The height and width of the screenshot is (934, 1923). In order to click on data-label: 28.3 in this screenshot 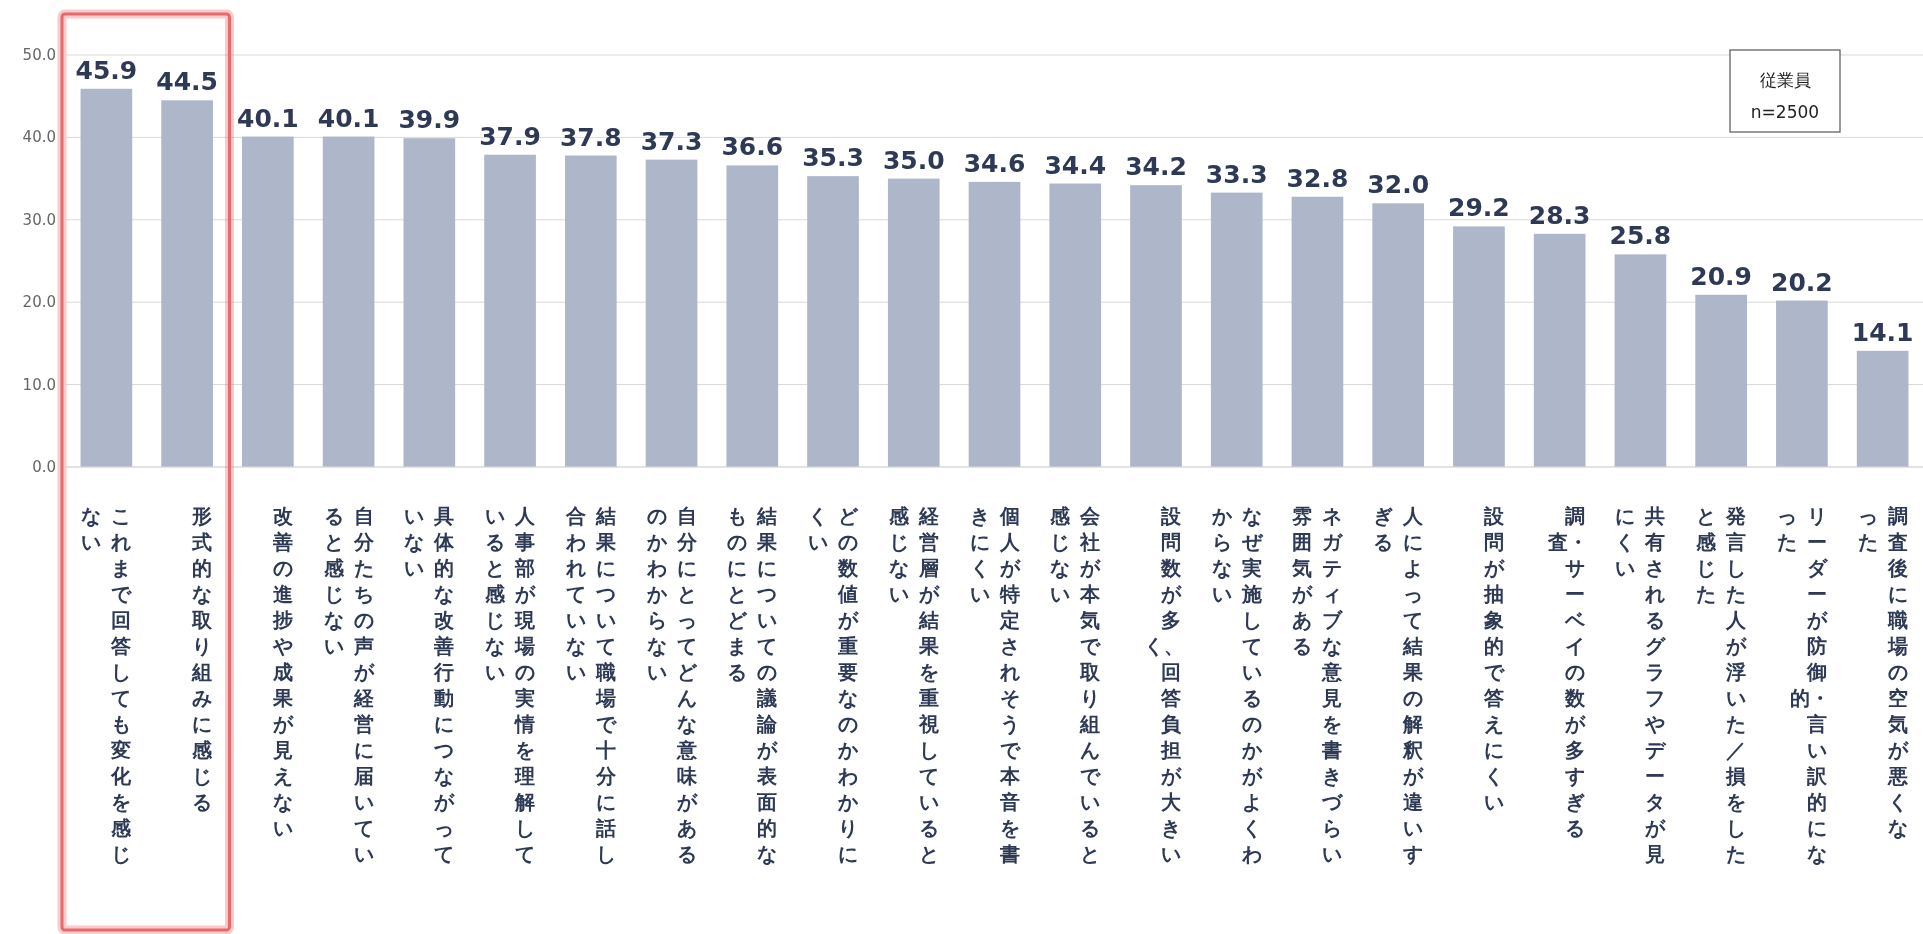, I will do `click(1559, 215)`.